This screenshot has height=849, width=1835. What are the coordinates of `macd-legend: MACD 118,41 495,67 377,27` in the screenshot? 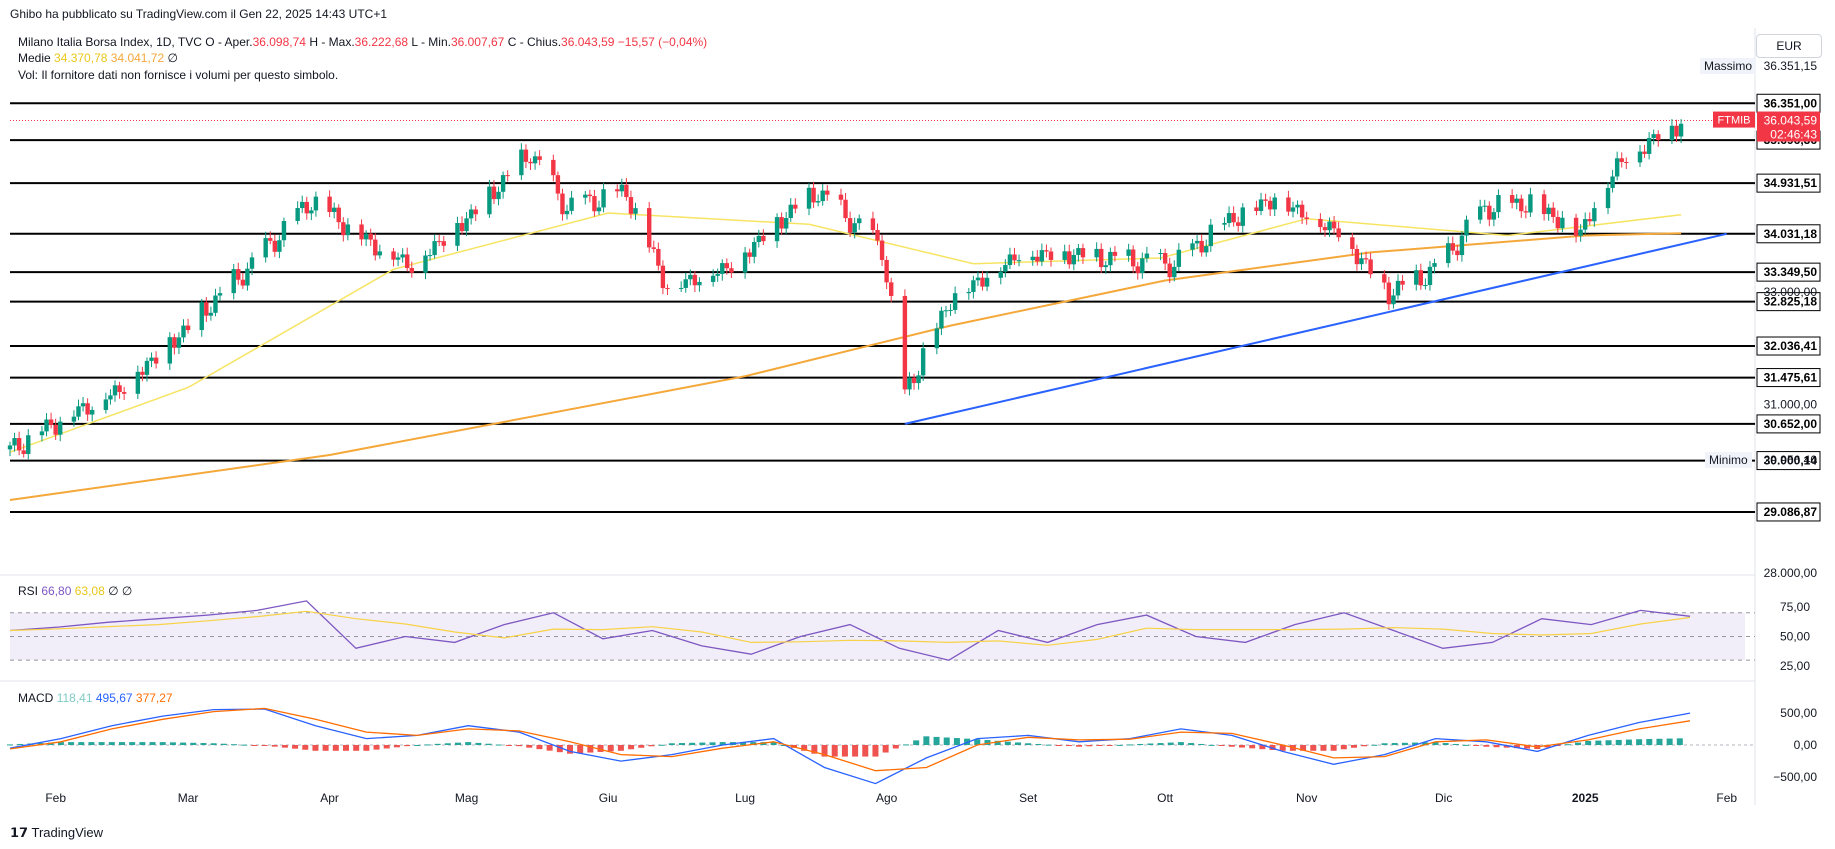 It's located at (95, 698).